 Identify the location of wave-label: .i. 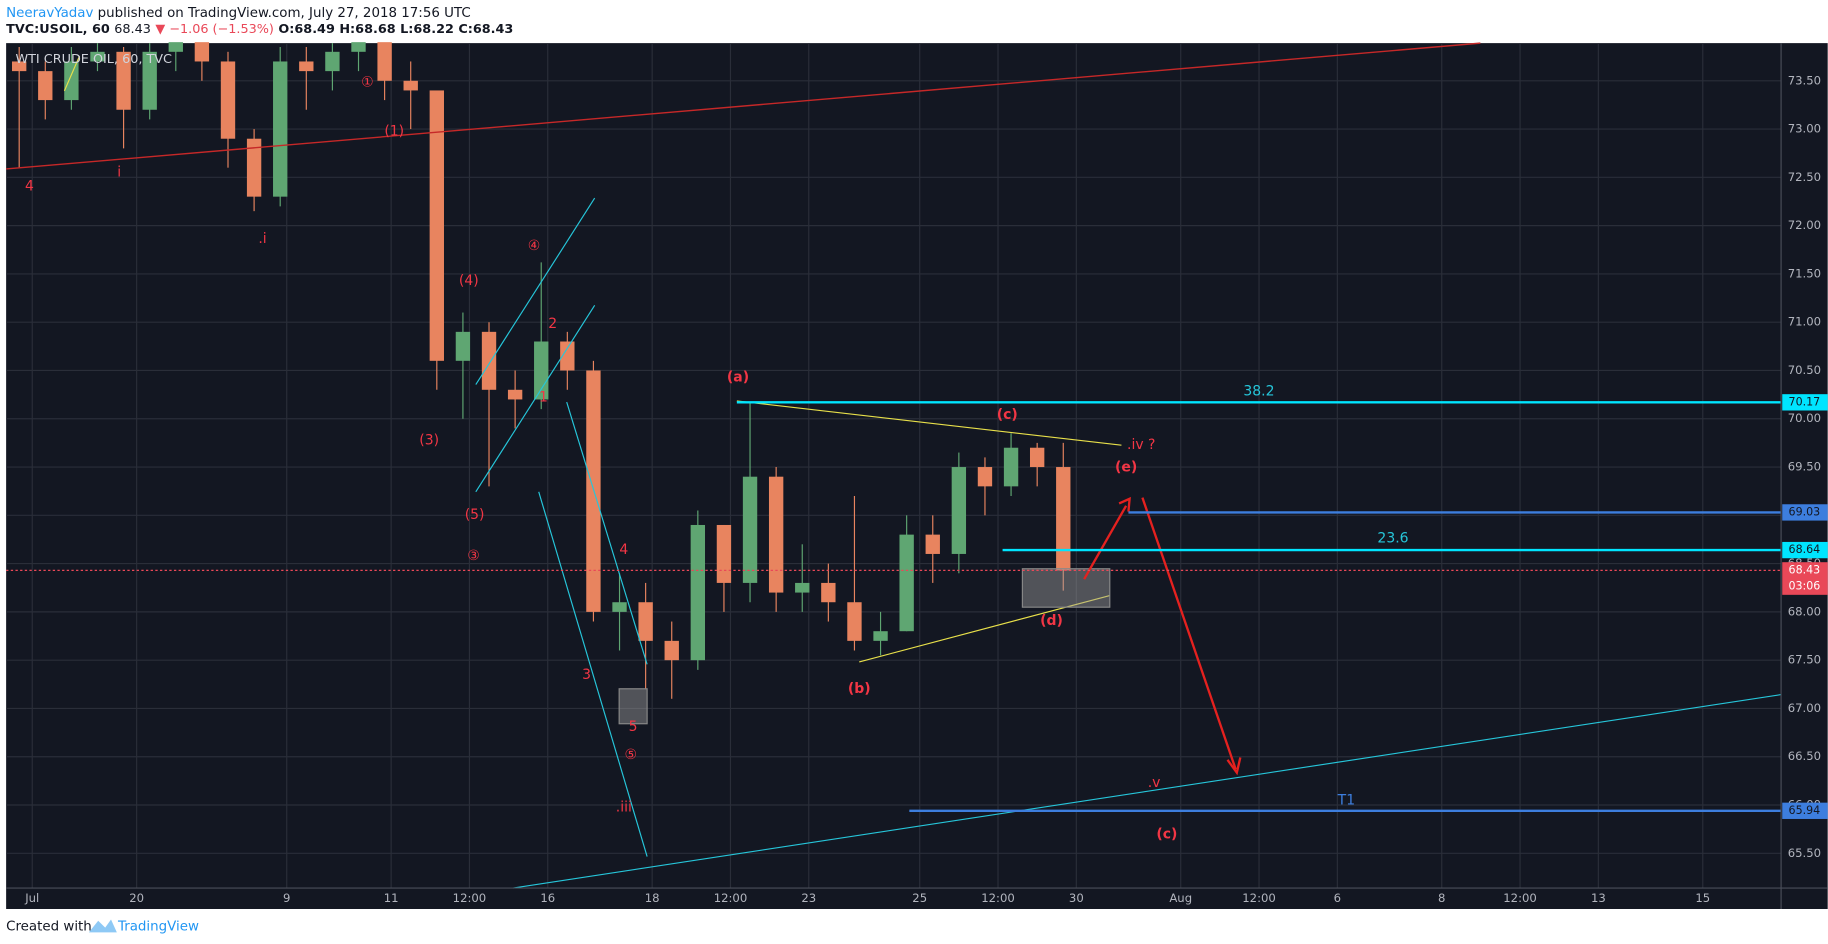
(262, 239).